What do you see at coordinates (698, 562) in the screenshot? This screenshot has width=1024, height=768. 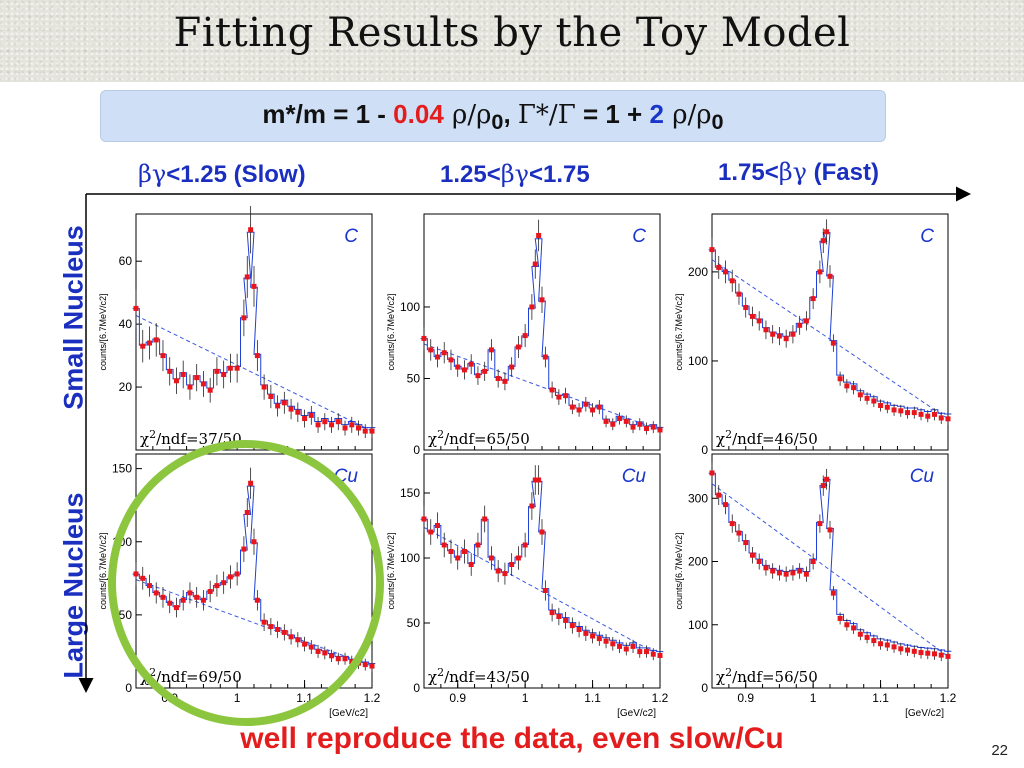 I see `y-tick-label: 200` at bounding box center [698, 562].